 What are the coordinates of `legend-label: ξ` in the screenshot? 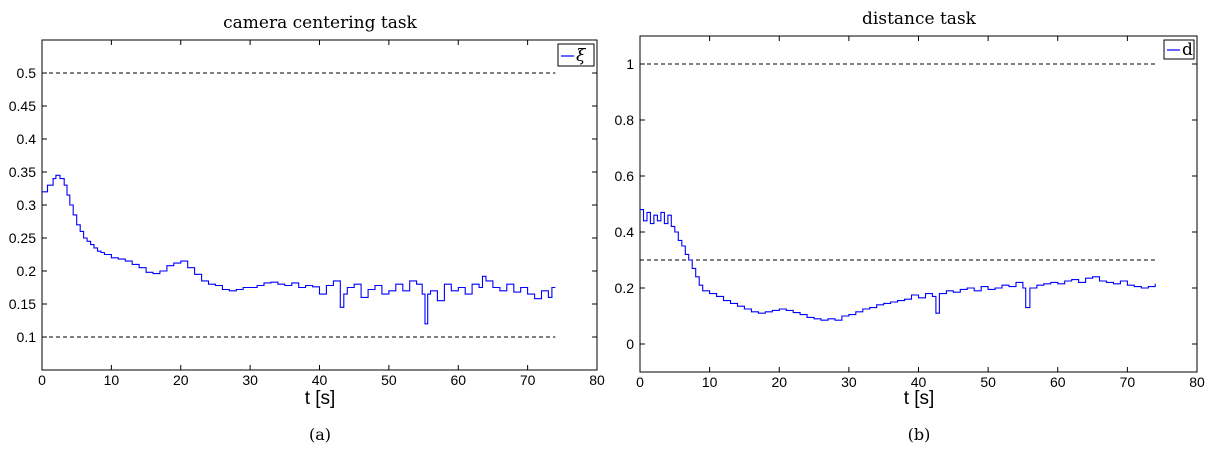 It's located at (581, 56).